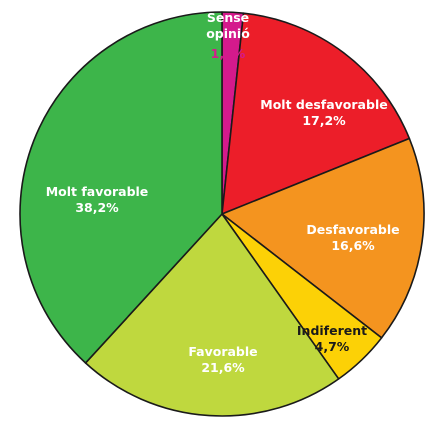  What do you see at coordinates (228, 17) in the screenshot?
I see `slice-label: Sense` at bounding box center [228, 17].